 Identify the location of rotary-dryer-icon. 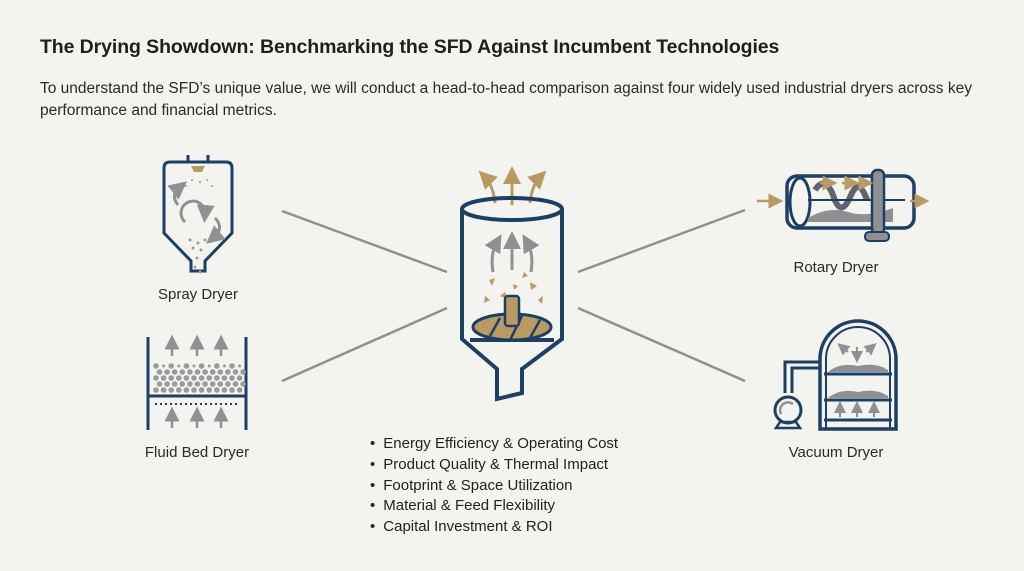
(843, 205).